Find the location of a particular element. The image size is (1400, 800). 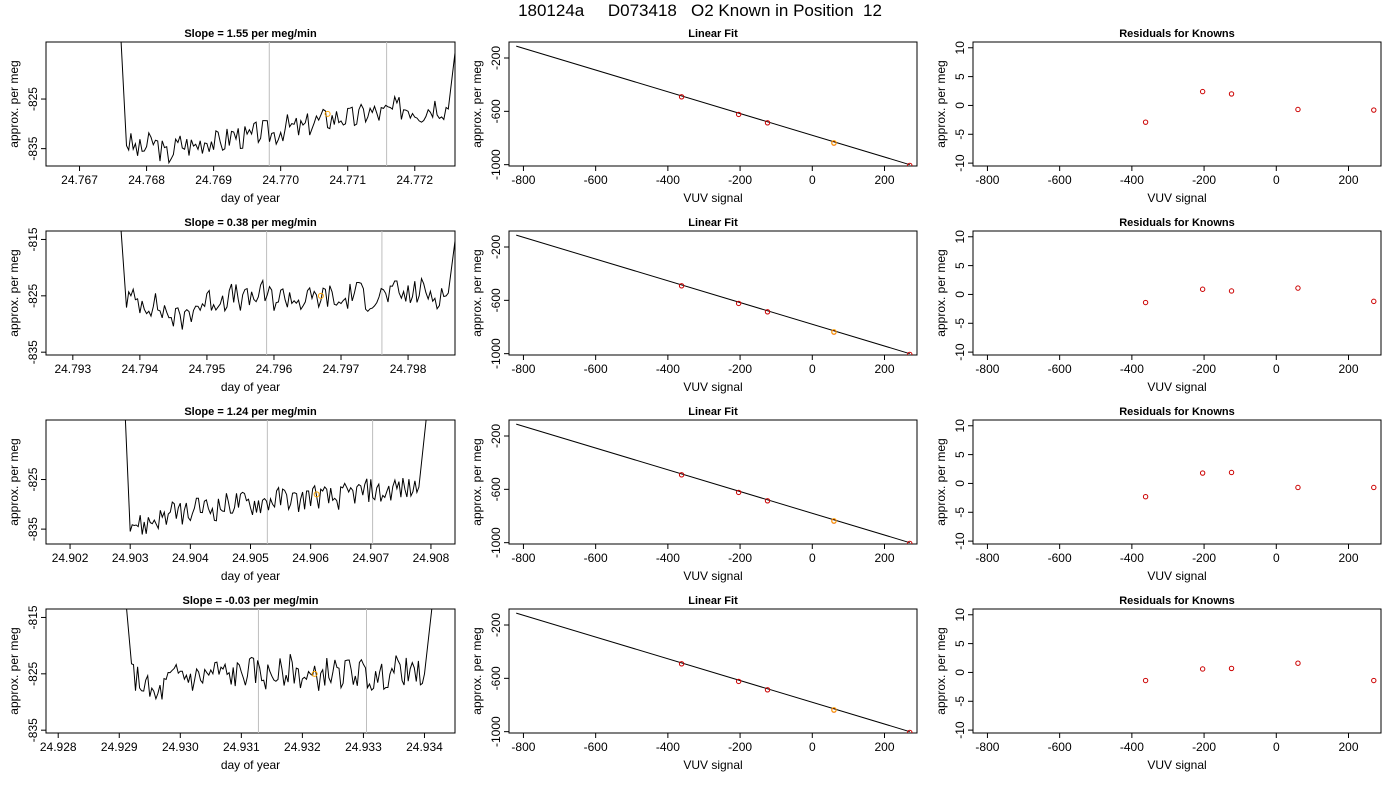

y-tick-label: -5 is located at coordinates (960, 512).